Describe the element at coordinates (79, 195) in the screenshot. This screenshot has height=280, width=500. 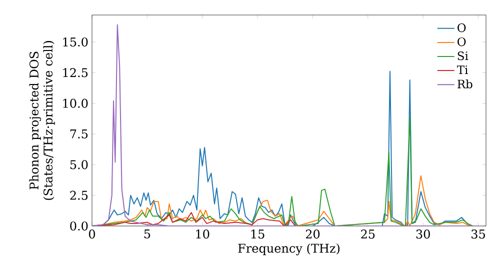
I see `y-tick-label: 2.5` at that location.